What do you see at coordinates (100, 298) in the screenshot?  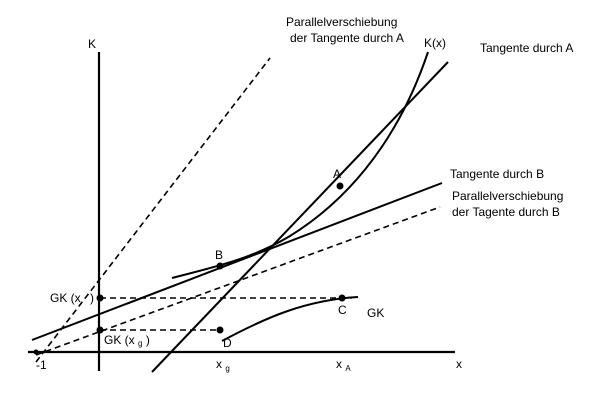 I see `gk-x-axis-dot` at bounding box center [100, 298].